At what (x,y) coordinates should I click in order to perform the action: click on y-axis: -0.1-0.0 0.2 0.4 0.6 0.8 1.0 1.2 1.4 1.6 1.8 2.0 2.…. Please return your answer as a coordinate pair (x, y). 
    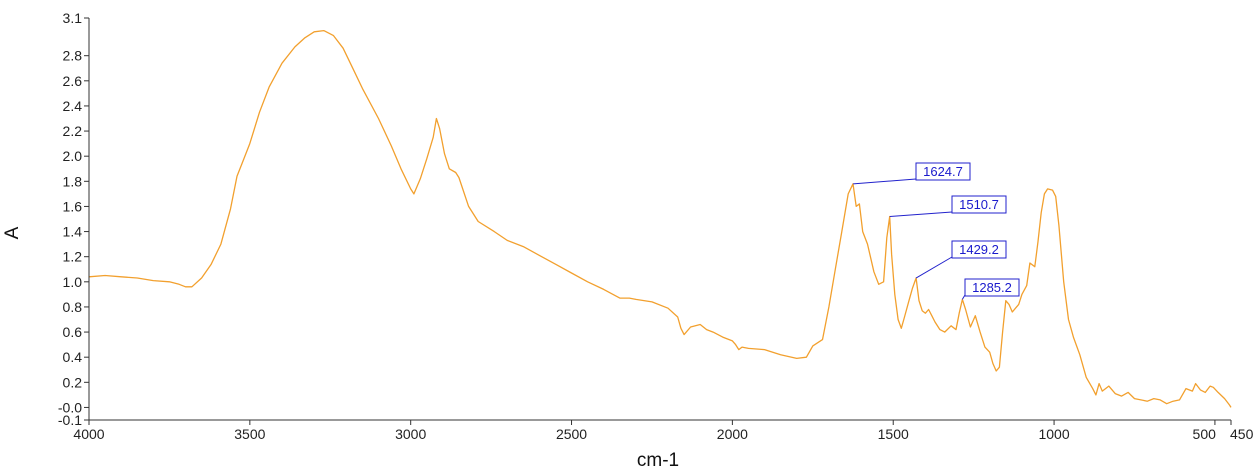
    Looking at the image, I should click on (74, 219).